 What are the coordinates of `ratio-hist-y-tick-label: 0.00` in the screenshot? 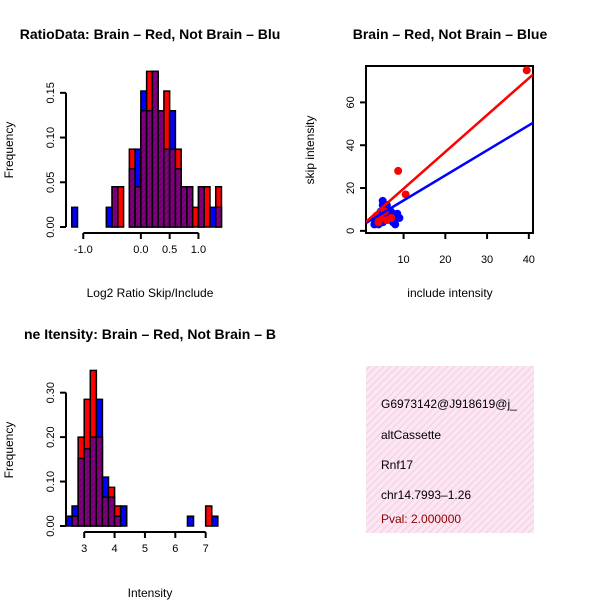 It's located at (51, 226).